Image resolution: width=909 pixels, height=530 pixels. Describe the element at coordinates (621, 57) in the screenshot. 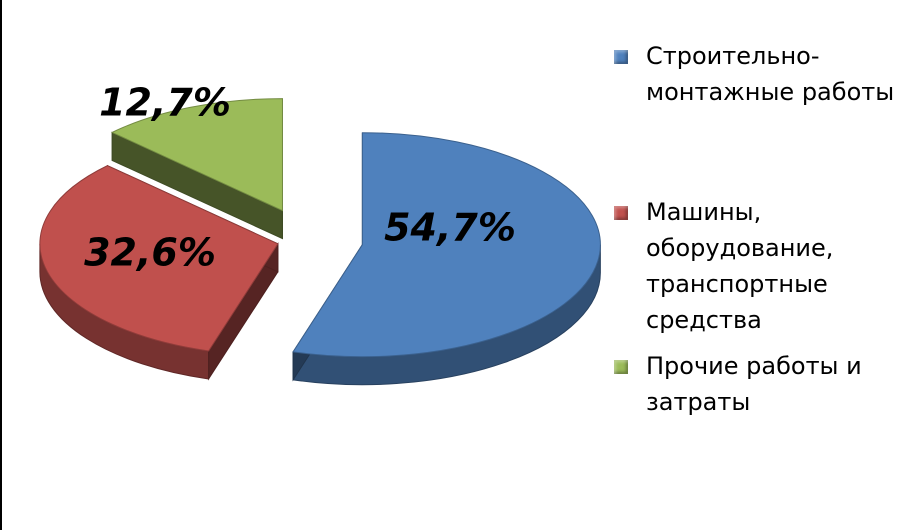

I see `legend-swatch-construction` at that location.